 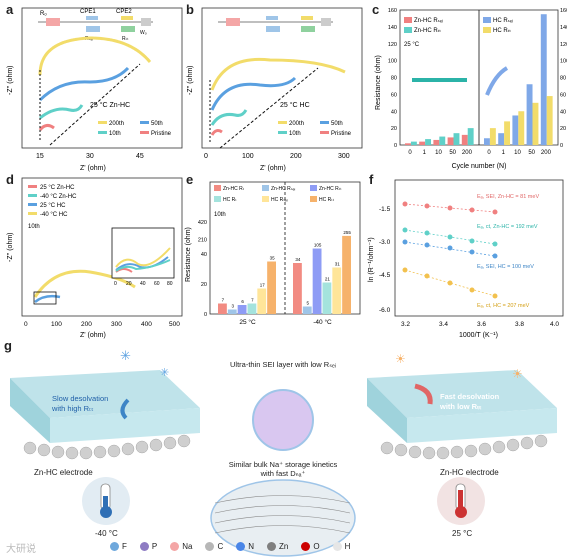 I want to click on legend-10th-b: 10th, so click(x=295, y=134).